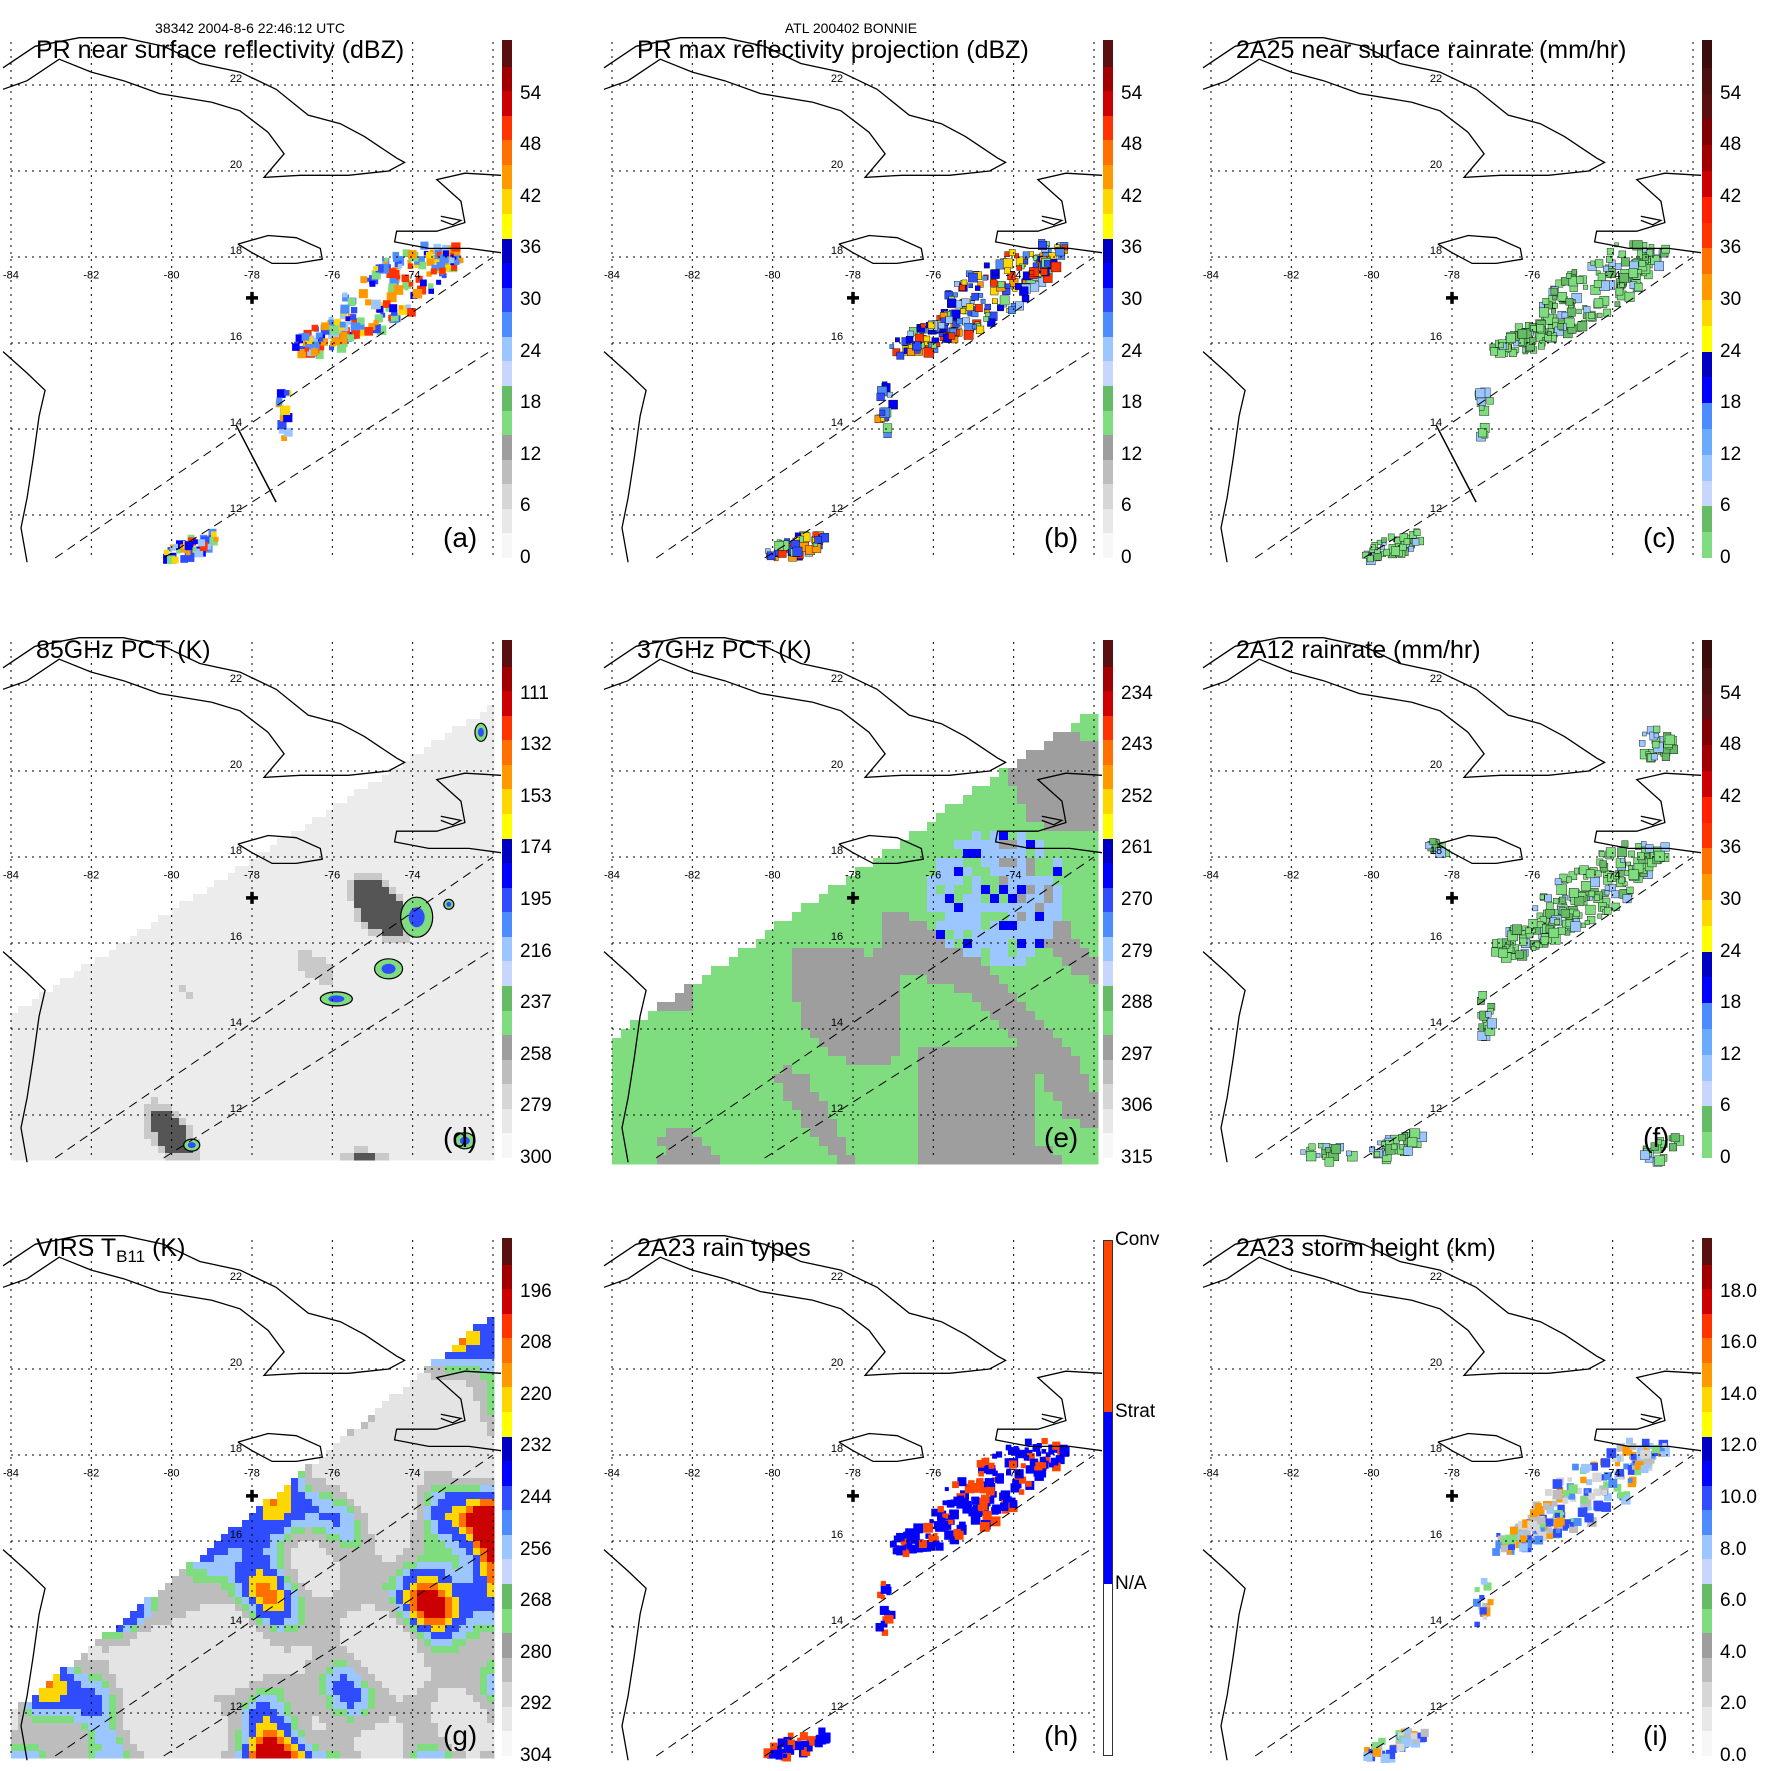 Image resolution: width=1771 pixels, height=1771 pixels. What do you see at coordinates (236, 251) in the screenshot?
I see `lat-label: 18` at bounding box center [236, 251].